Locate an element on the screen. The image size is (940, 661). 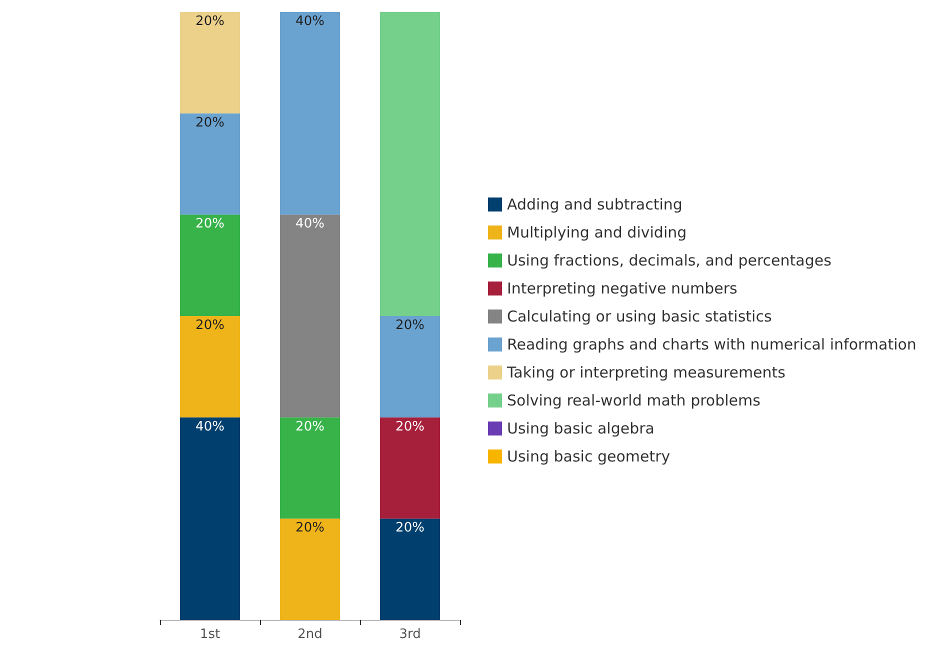
legend-label: Multiplying and dividing is located at coordinates (597, 233).